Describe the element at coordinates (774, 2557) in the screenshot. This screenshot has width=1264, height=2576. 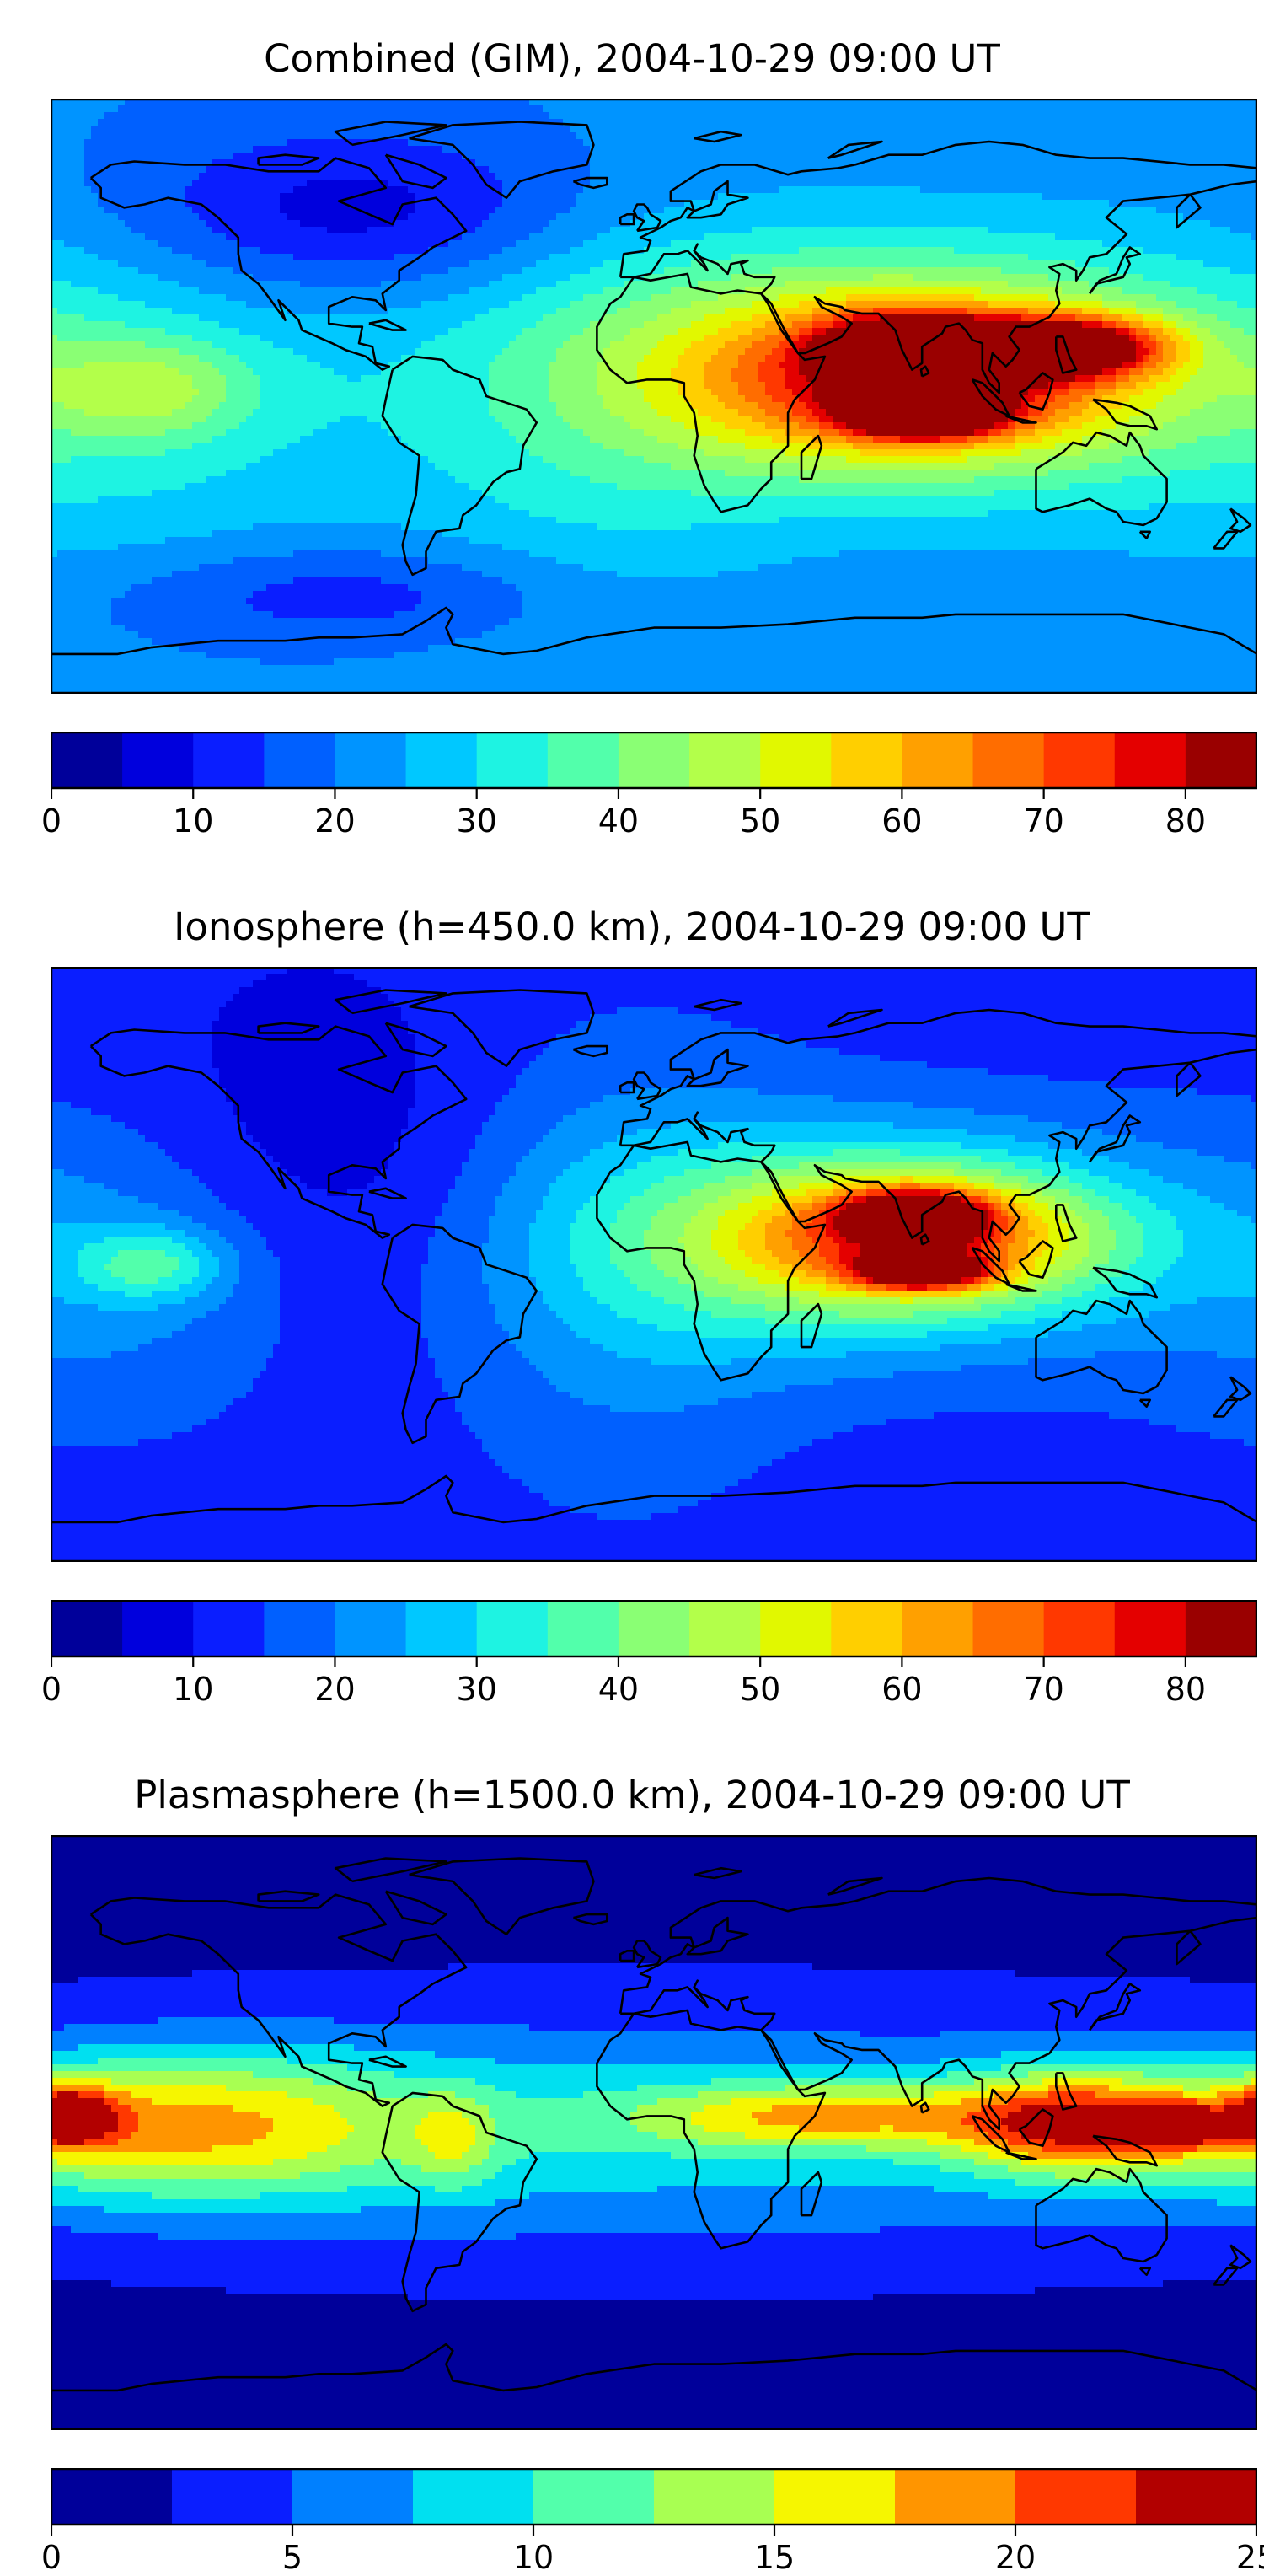
I see `colorbar-tick-label: 15` at that location.